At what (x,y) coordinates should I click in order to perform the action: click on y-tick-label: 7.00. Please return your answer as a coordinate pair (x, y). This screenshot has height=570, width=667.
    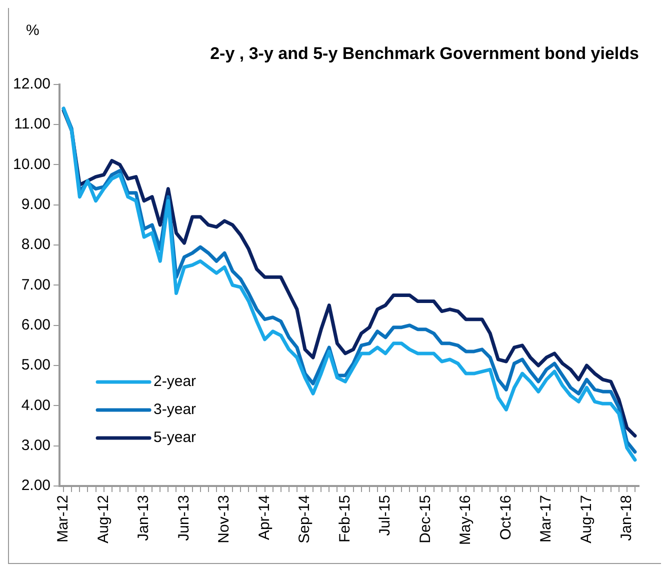
    Looking at the image, I should click on (36, 285).